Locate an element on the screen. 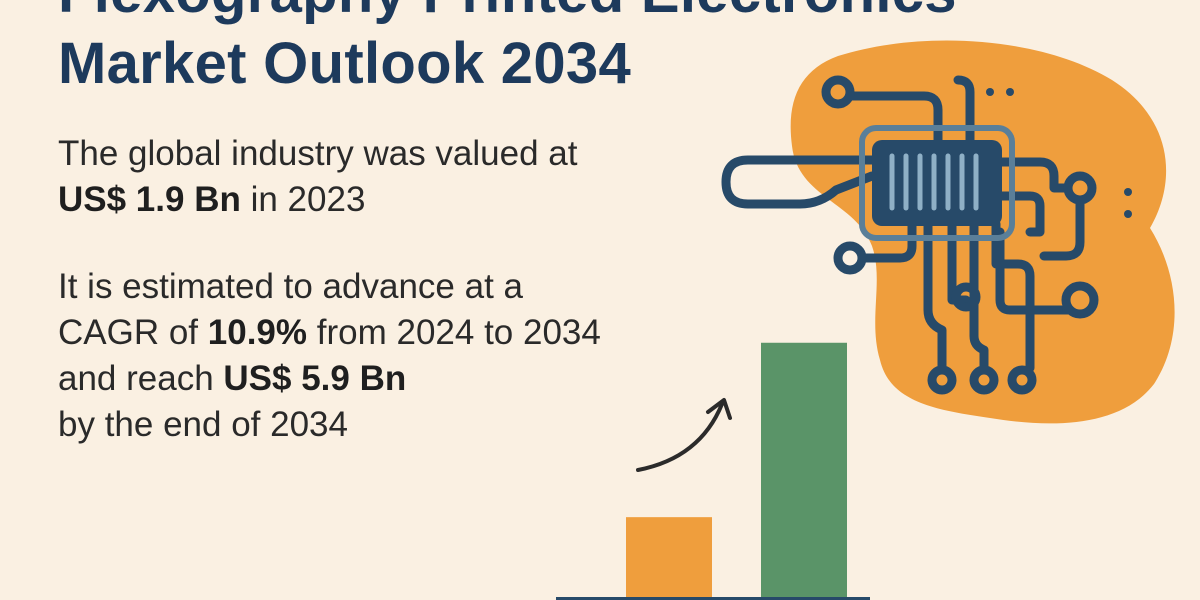 This screenshot has width=1200, height=600. forecast-line-2: CAGR of 10.9% from 2024 to 2034 is located at coordinates (329, 333).